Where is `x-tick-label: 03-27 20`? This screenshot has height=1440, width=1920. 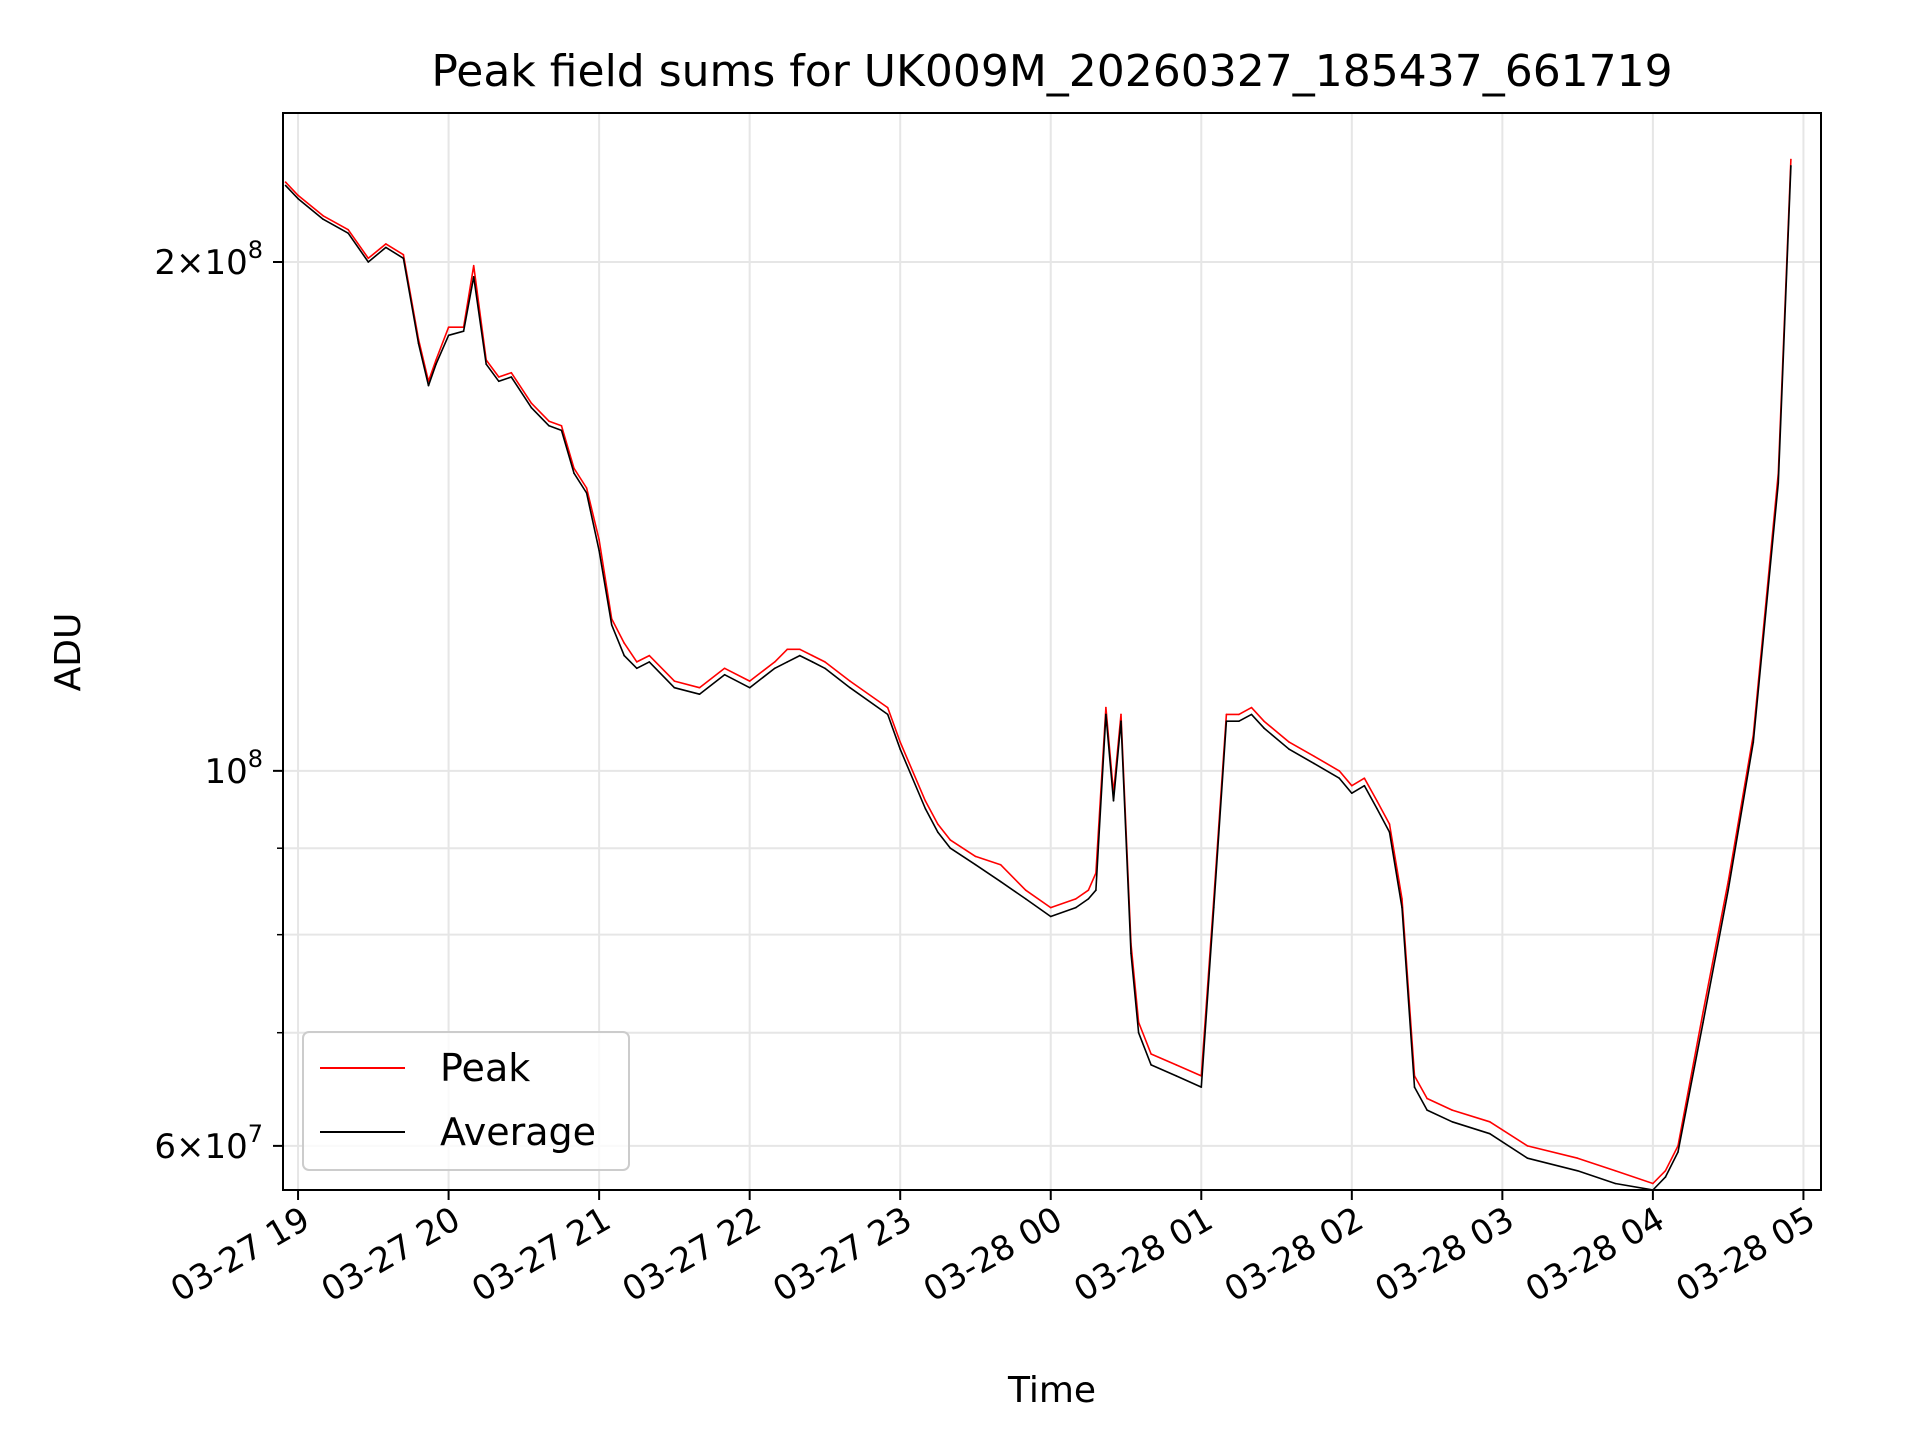
x-tick-label: 03-27 20 is located at coordinates (391, 1254).